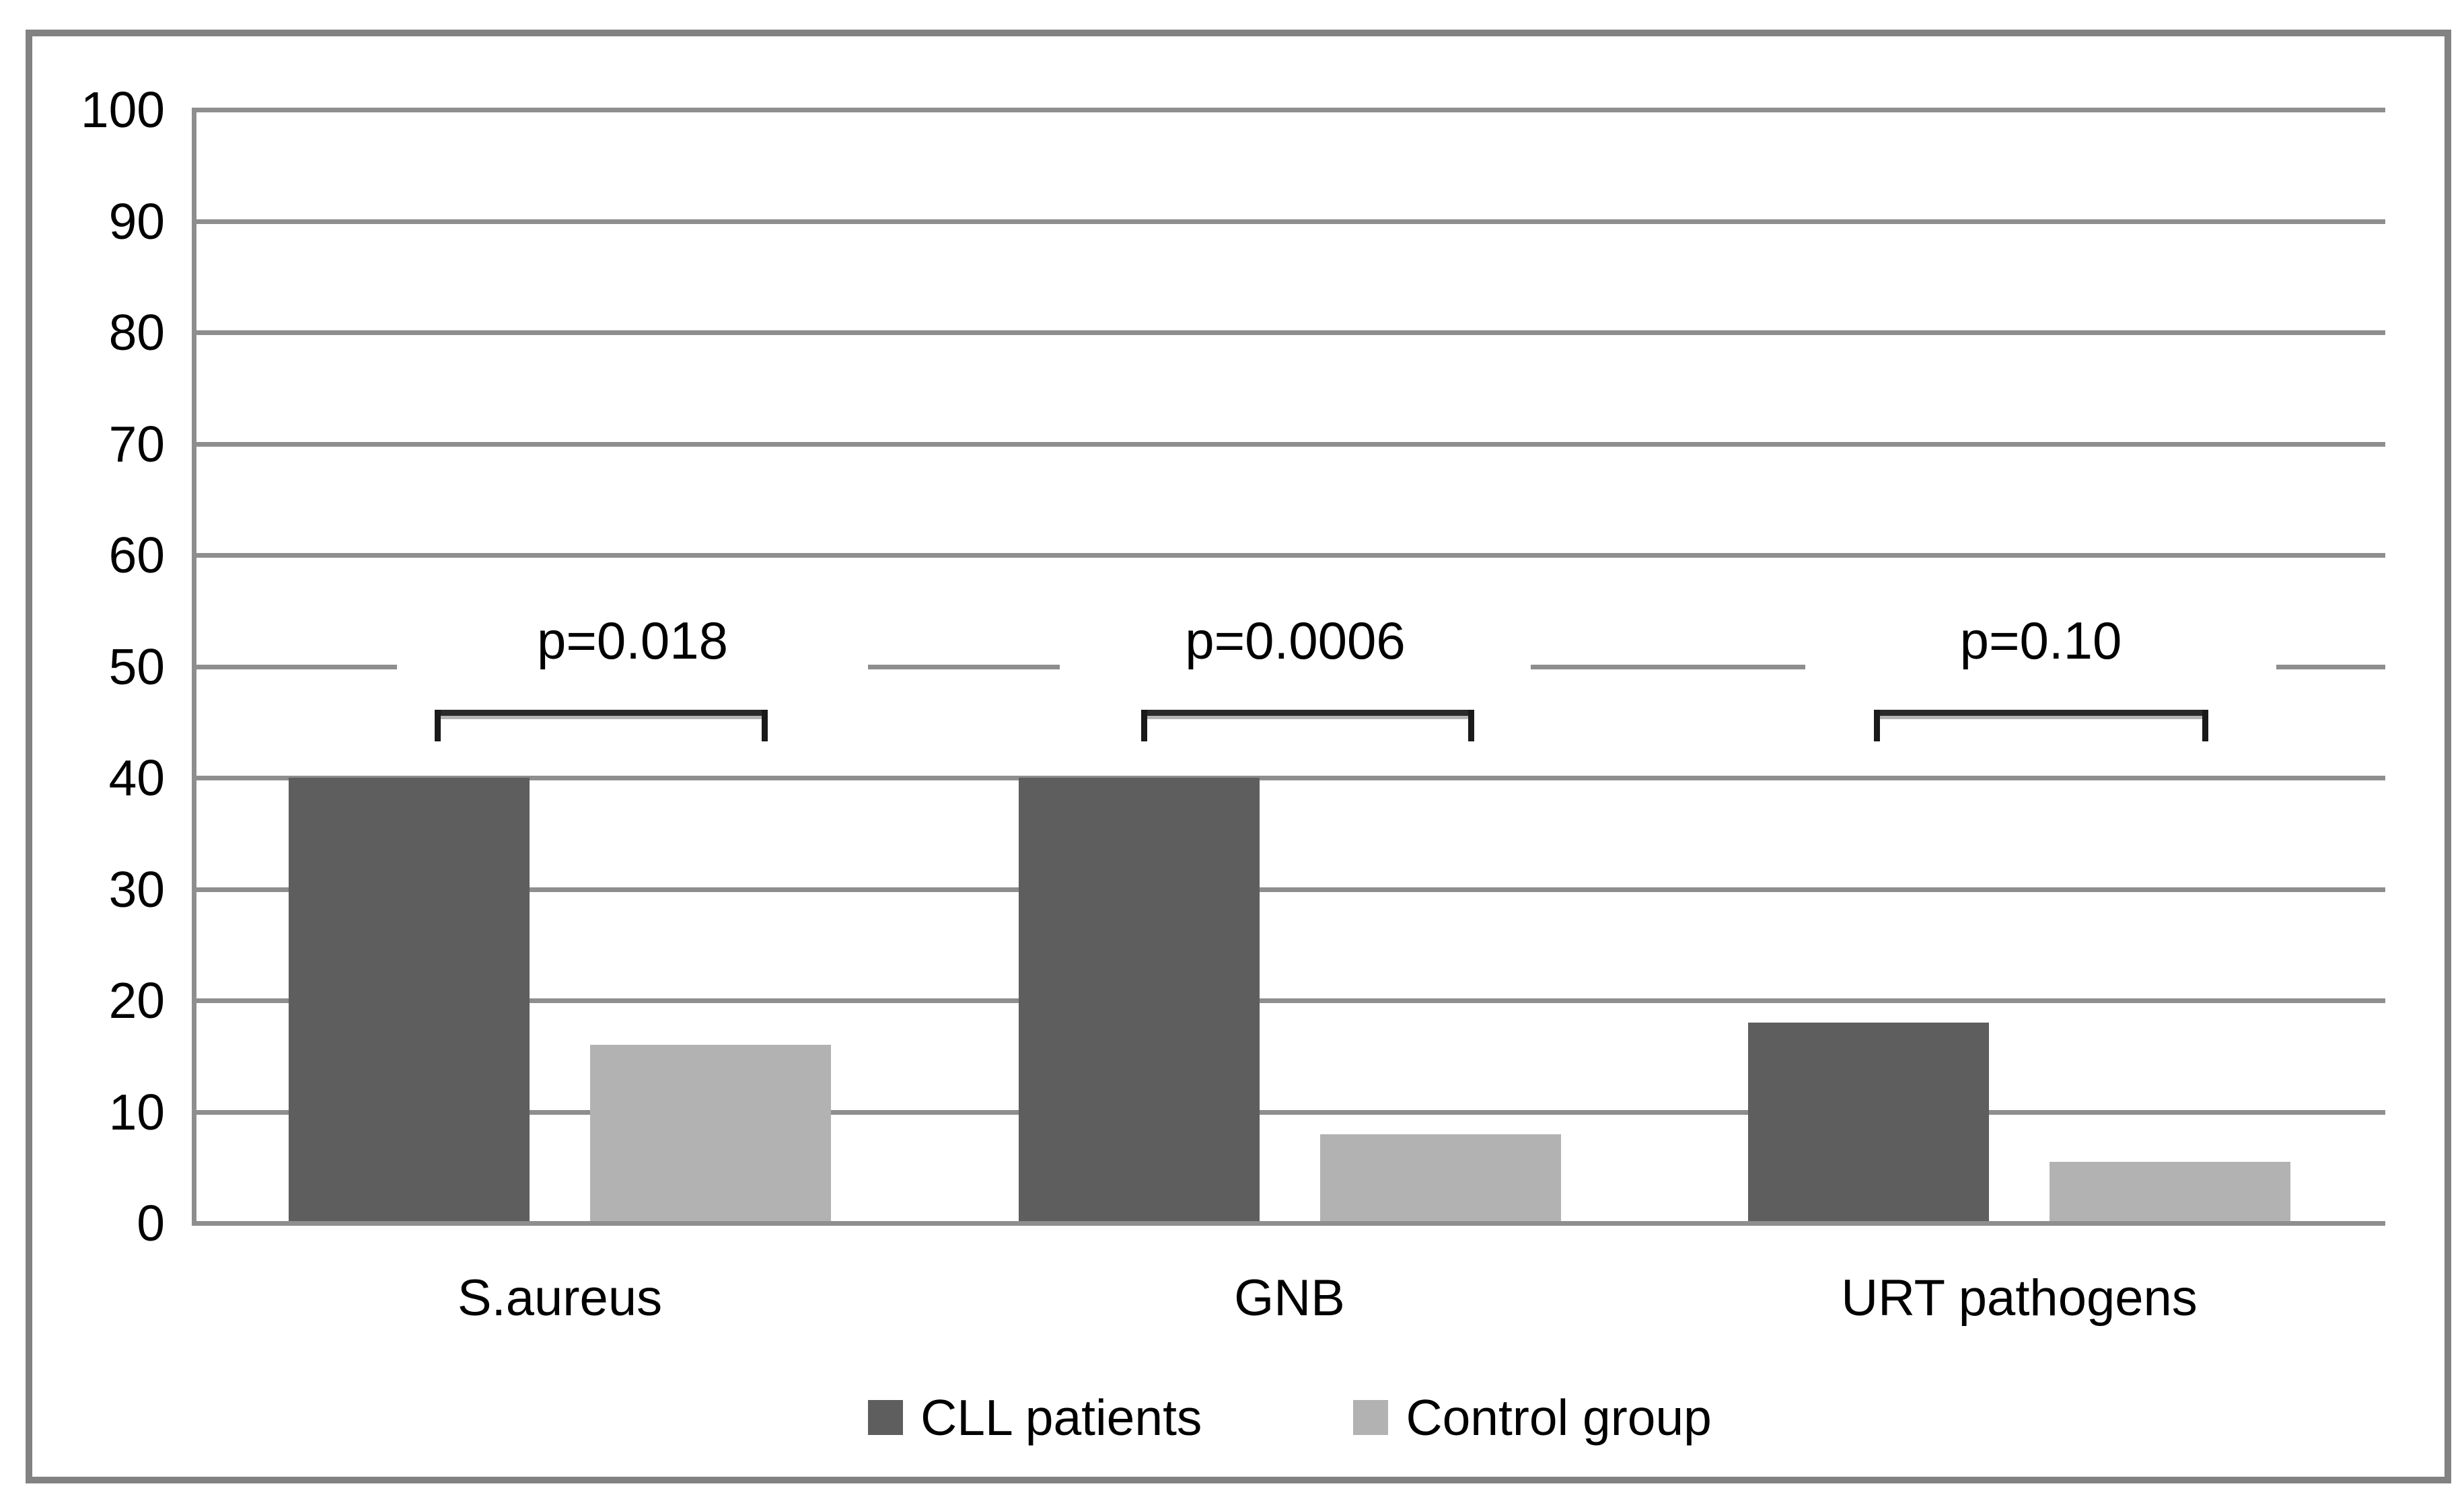 The image size is (2464, 1509). I want to click on legend-item-control-group: Control group, so click(1532, 1418).